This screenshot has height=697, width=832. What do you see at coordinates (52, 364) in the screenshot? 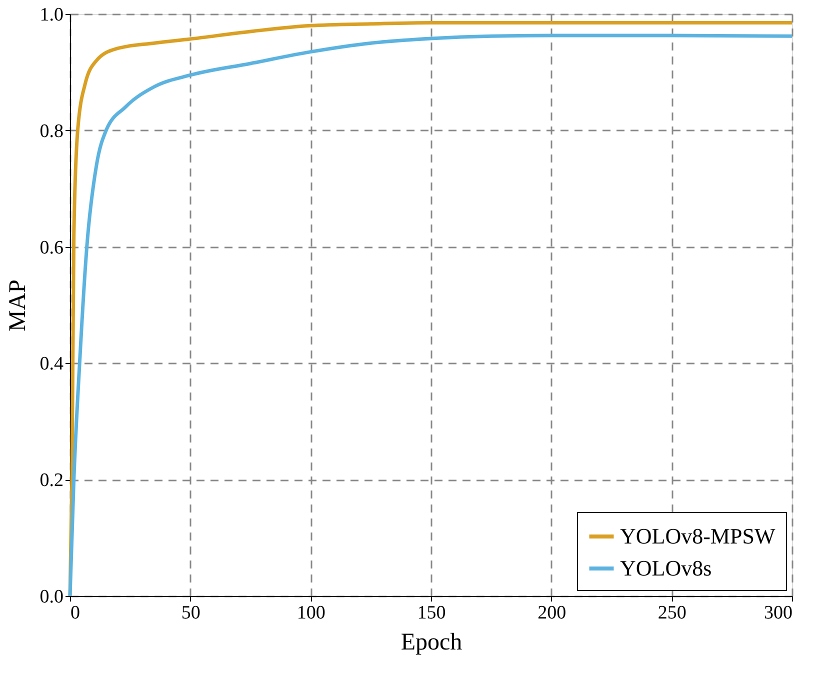
I see `y-tick-label: 0.4` at bounding box center [52, 364].